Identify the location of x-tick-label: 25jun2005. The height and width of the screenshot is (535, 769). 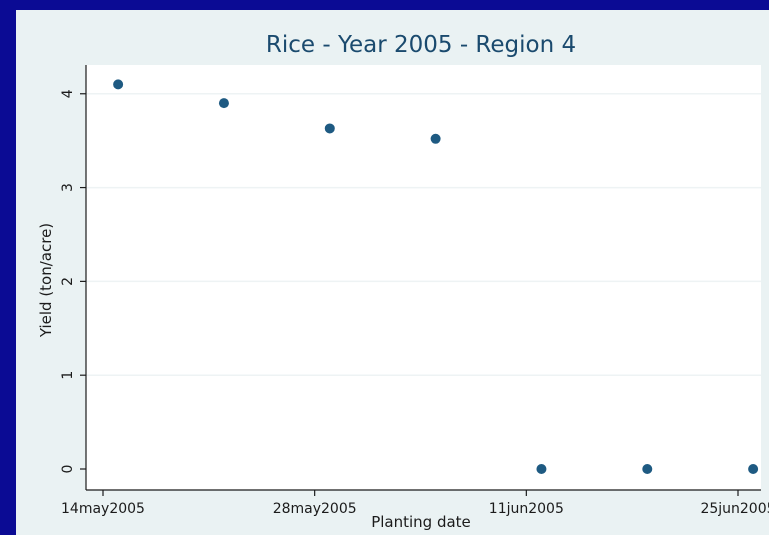
(734, 509).